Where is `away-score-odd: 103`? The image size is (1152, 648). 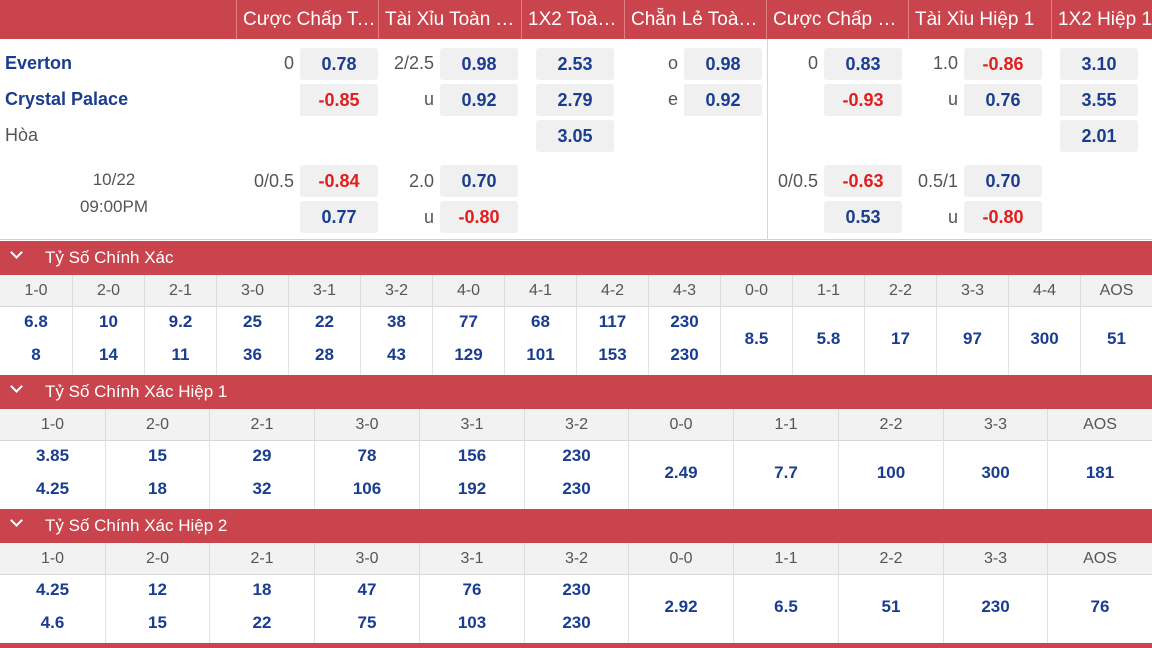 away-score-odd: 103 is located at coordinates (472, 622).